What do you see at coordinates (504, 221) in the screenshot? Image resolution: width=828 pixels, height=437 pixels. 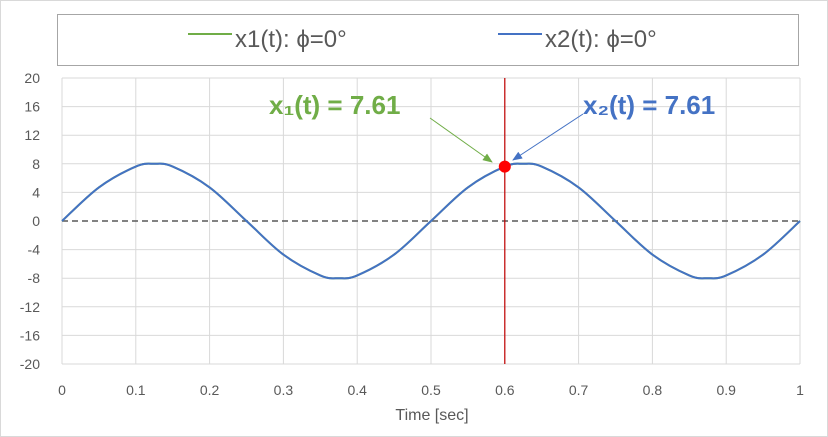 I see `overlay` at bounding box center [504, 221].